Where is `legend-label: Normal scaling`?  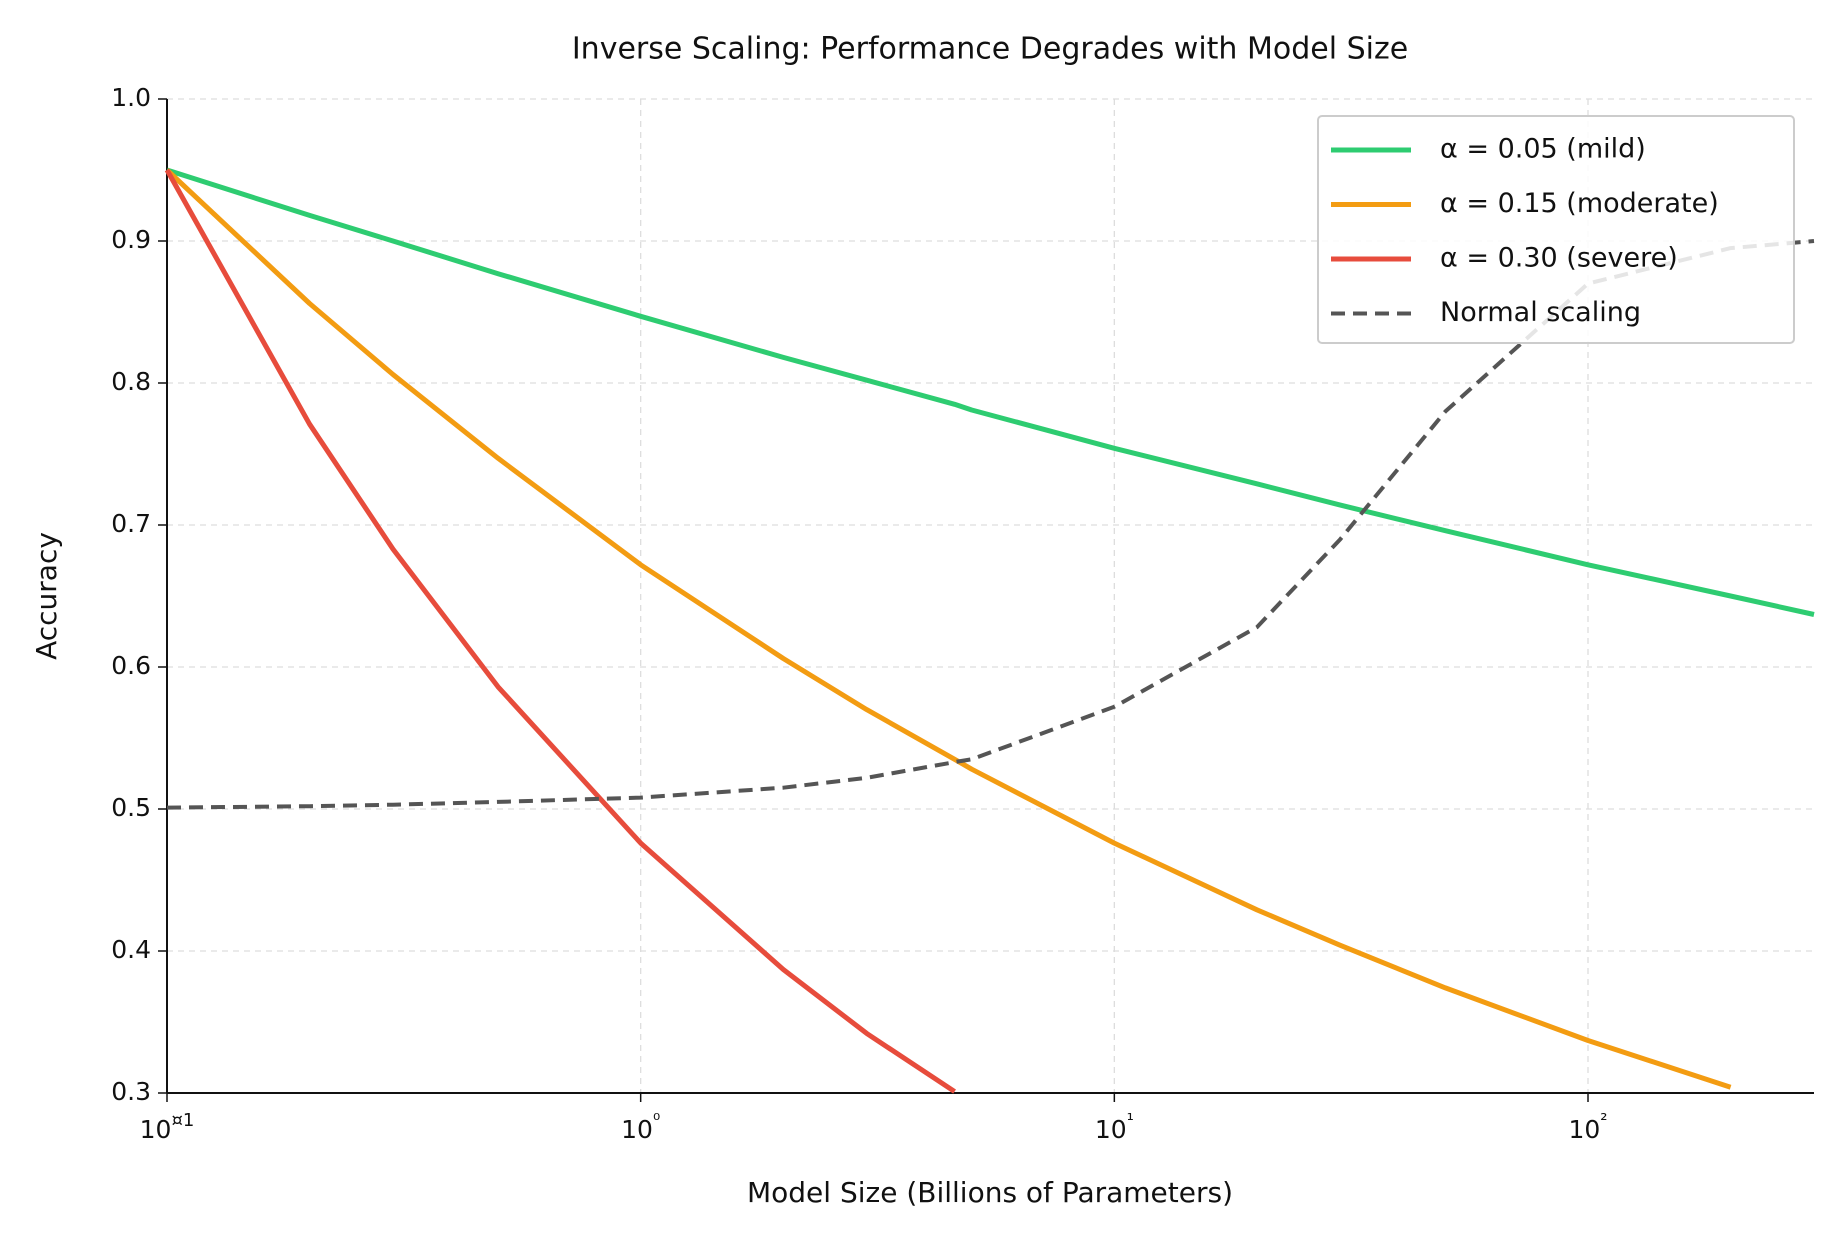
legend-label: Normal scaling is located at coordinates (1540, 312).